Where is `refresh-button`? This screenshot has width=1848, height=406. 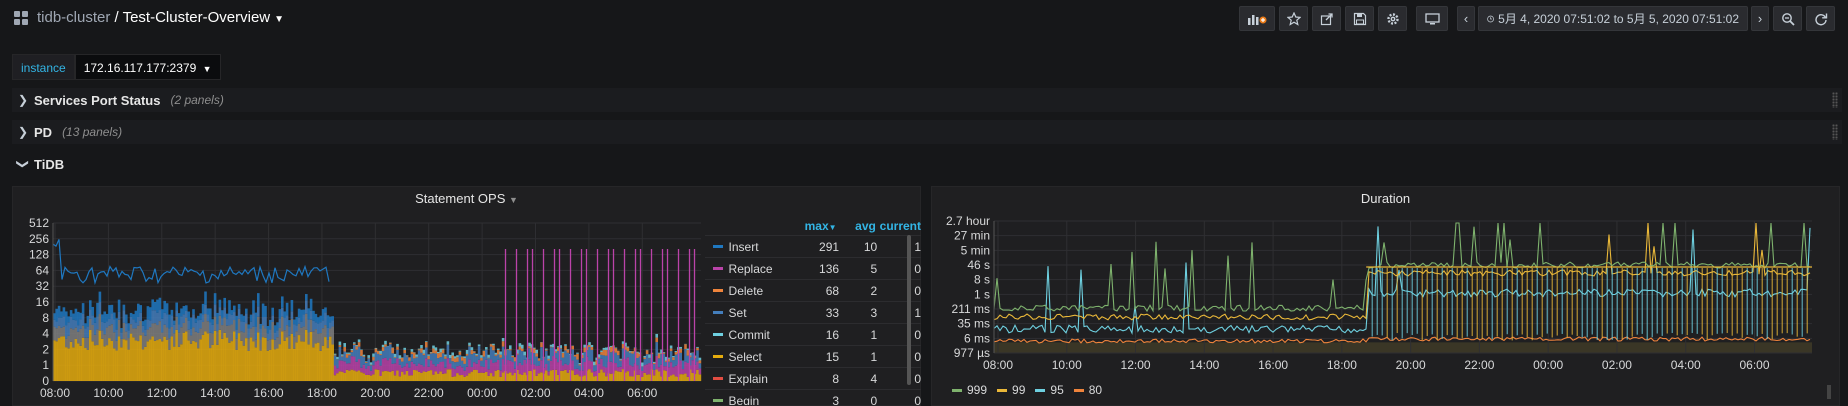
refresh-button is located at coordinates (1820, 18).